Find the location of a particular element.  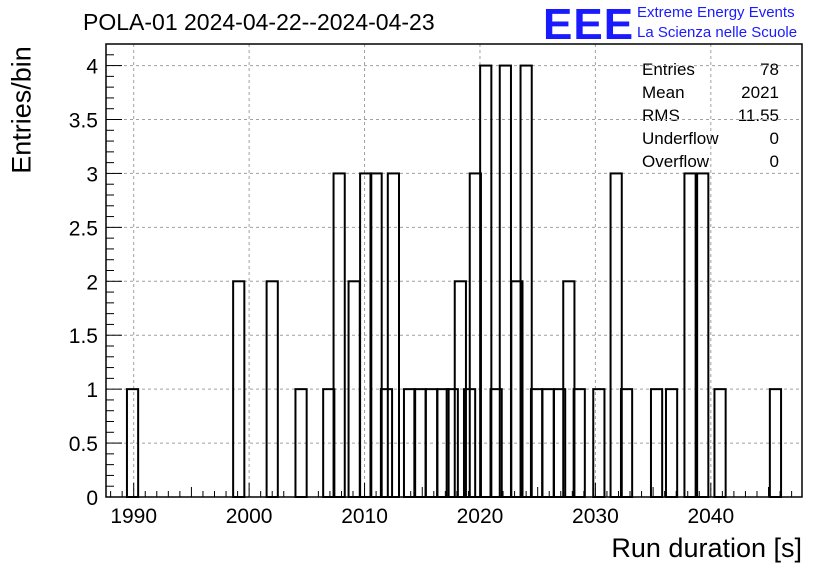

stat-rms-label: RMS is located at coordinates (661, 115).